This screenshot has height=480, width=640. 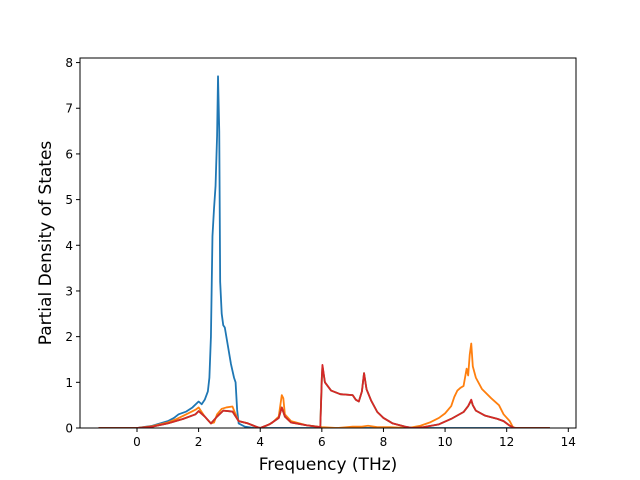 What do you see at coordinates (69, 291) in the screenshot?
I see `y-tick-label: 3` at bounding box center [69, 291].